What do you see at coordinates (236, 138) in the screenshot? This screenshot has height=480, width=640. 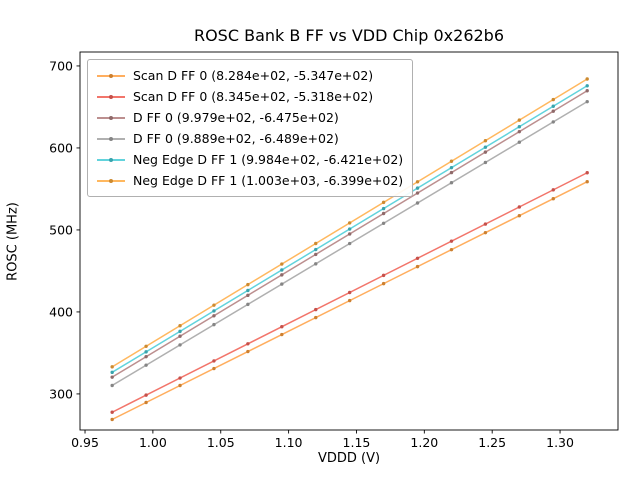 I see `legend-label: D FF 0 (9.889e+02, -6.489e+02)` at bounding box center [236, 138].